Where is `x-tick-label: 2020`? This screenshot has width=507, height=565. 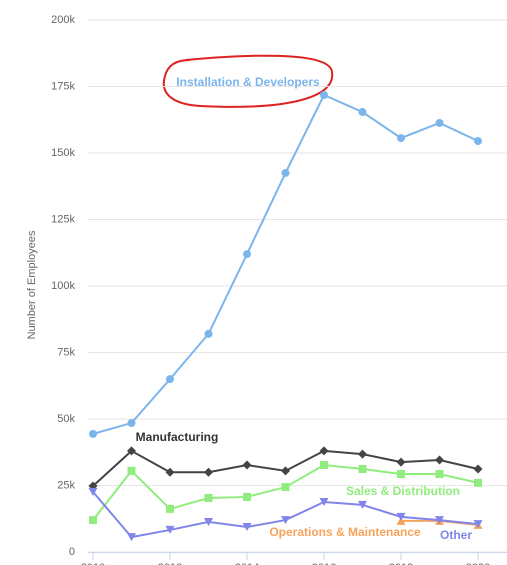 x-tick-label: 2020 is located at coordinates (478, 563).